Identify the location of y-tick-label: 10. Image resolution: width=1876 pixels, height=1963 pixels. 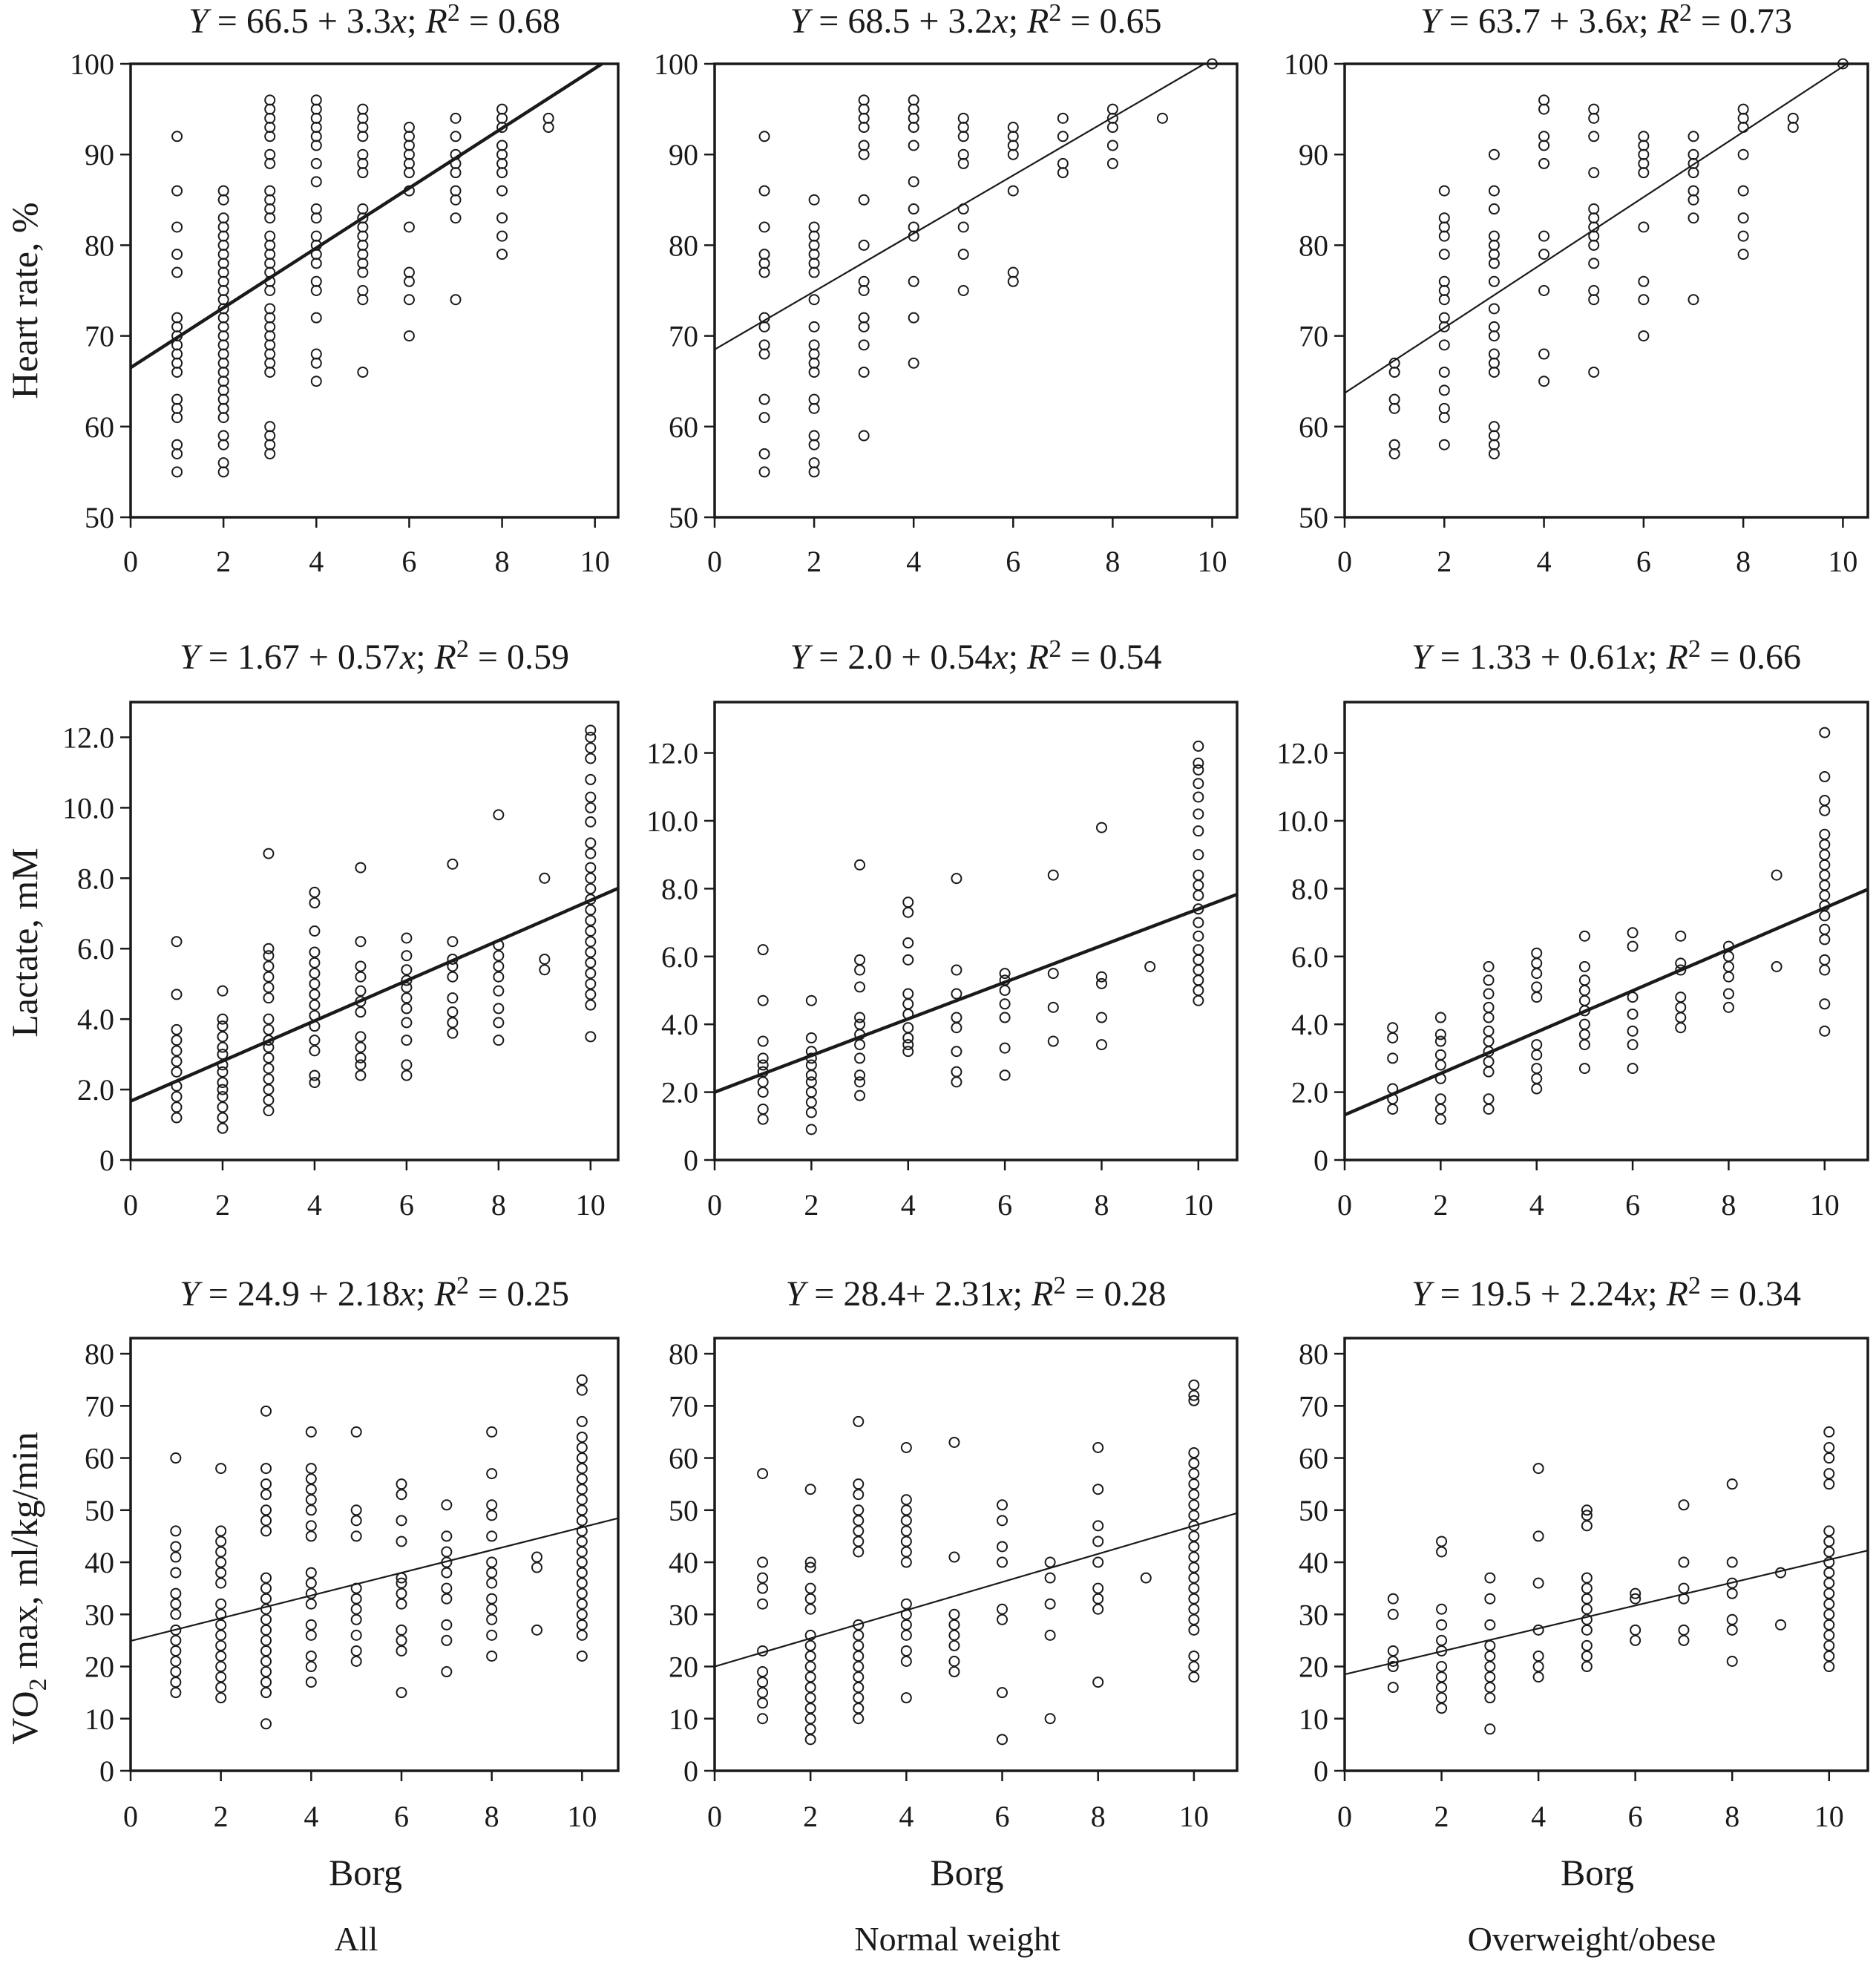
(683, 1719).